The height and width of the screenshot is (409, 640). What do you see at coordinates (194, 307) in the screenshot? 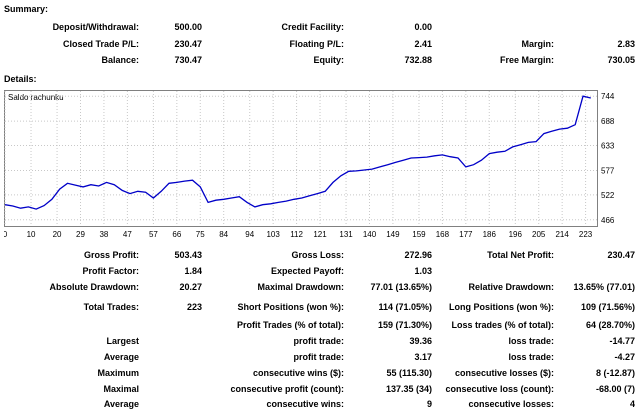
I see `details-value: 223` at bounding box center [194, 307].